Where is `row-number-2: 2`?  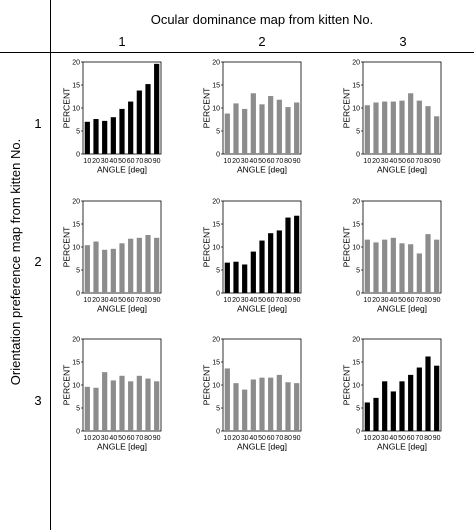
row-number-2: 2 is located at coordinates (37, 261).